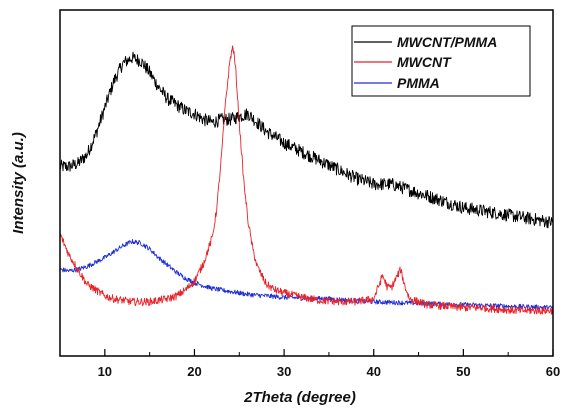 Image resolution: width=563 pixels, height=410 pixels. I want to click on x-tick-label: 30, so click(284, 371).